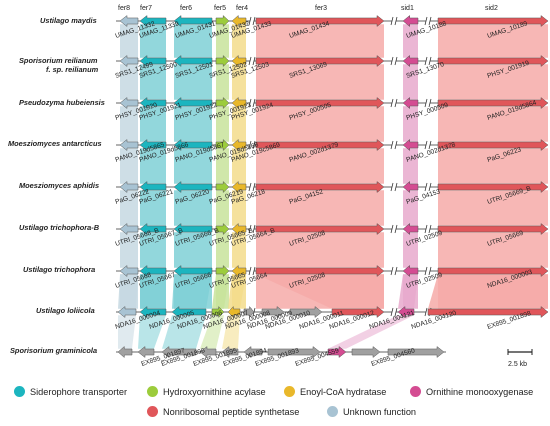  What do you see at coordinates (59, 227) in the screenshot?
I see `species-name: Ustilago trichophora-B` at bounding box center [59, 227].